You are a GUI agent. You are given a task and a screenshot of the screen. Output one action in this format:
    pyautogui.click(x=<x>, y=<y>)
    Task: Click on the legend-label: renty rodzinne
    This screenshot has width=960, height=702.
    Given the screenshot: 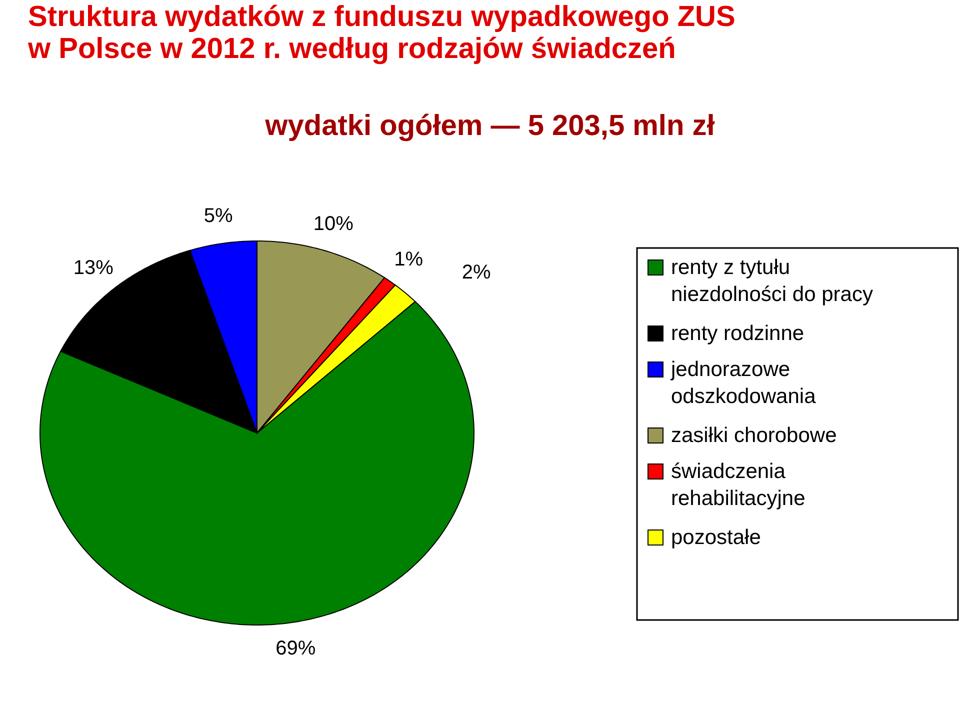 What is the action you would take?
    pyautogui.click(x=737, y=333)
    